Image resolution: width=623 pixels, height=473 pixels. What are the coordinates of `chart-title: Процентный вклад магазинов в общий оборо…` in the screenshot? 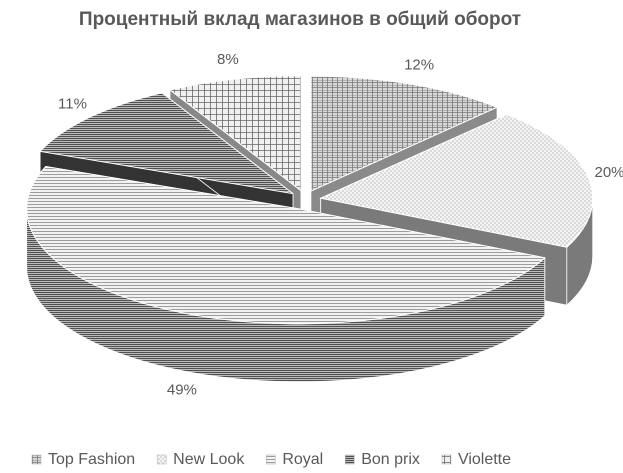 It's located at (300, 19).